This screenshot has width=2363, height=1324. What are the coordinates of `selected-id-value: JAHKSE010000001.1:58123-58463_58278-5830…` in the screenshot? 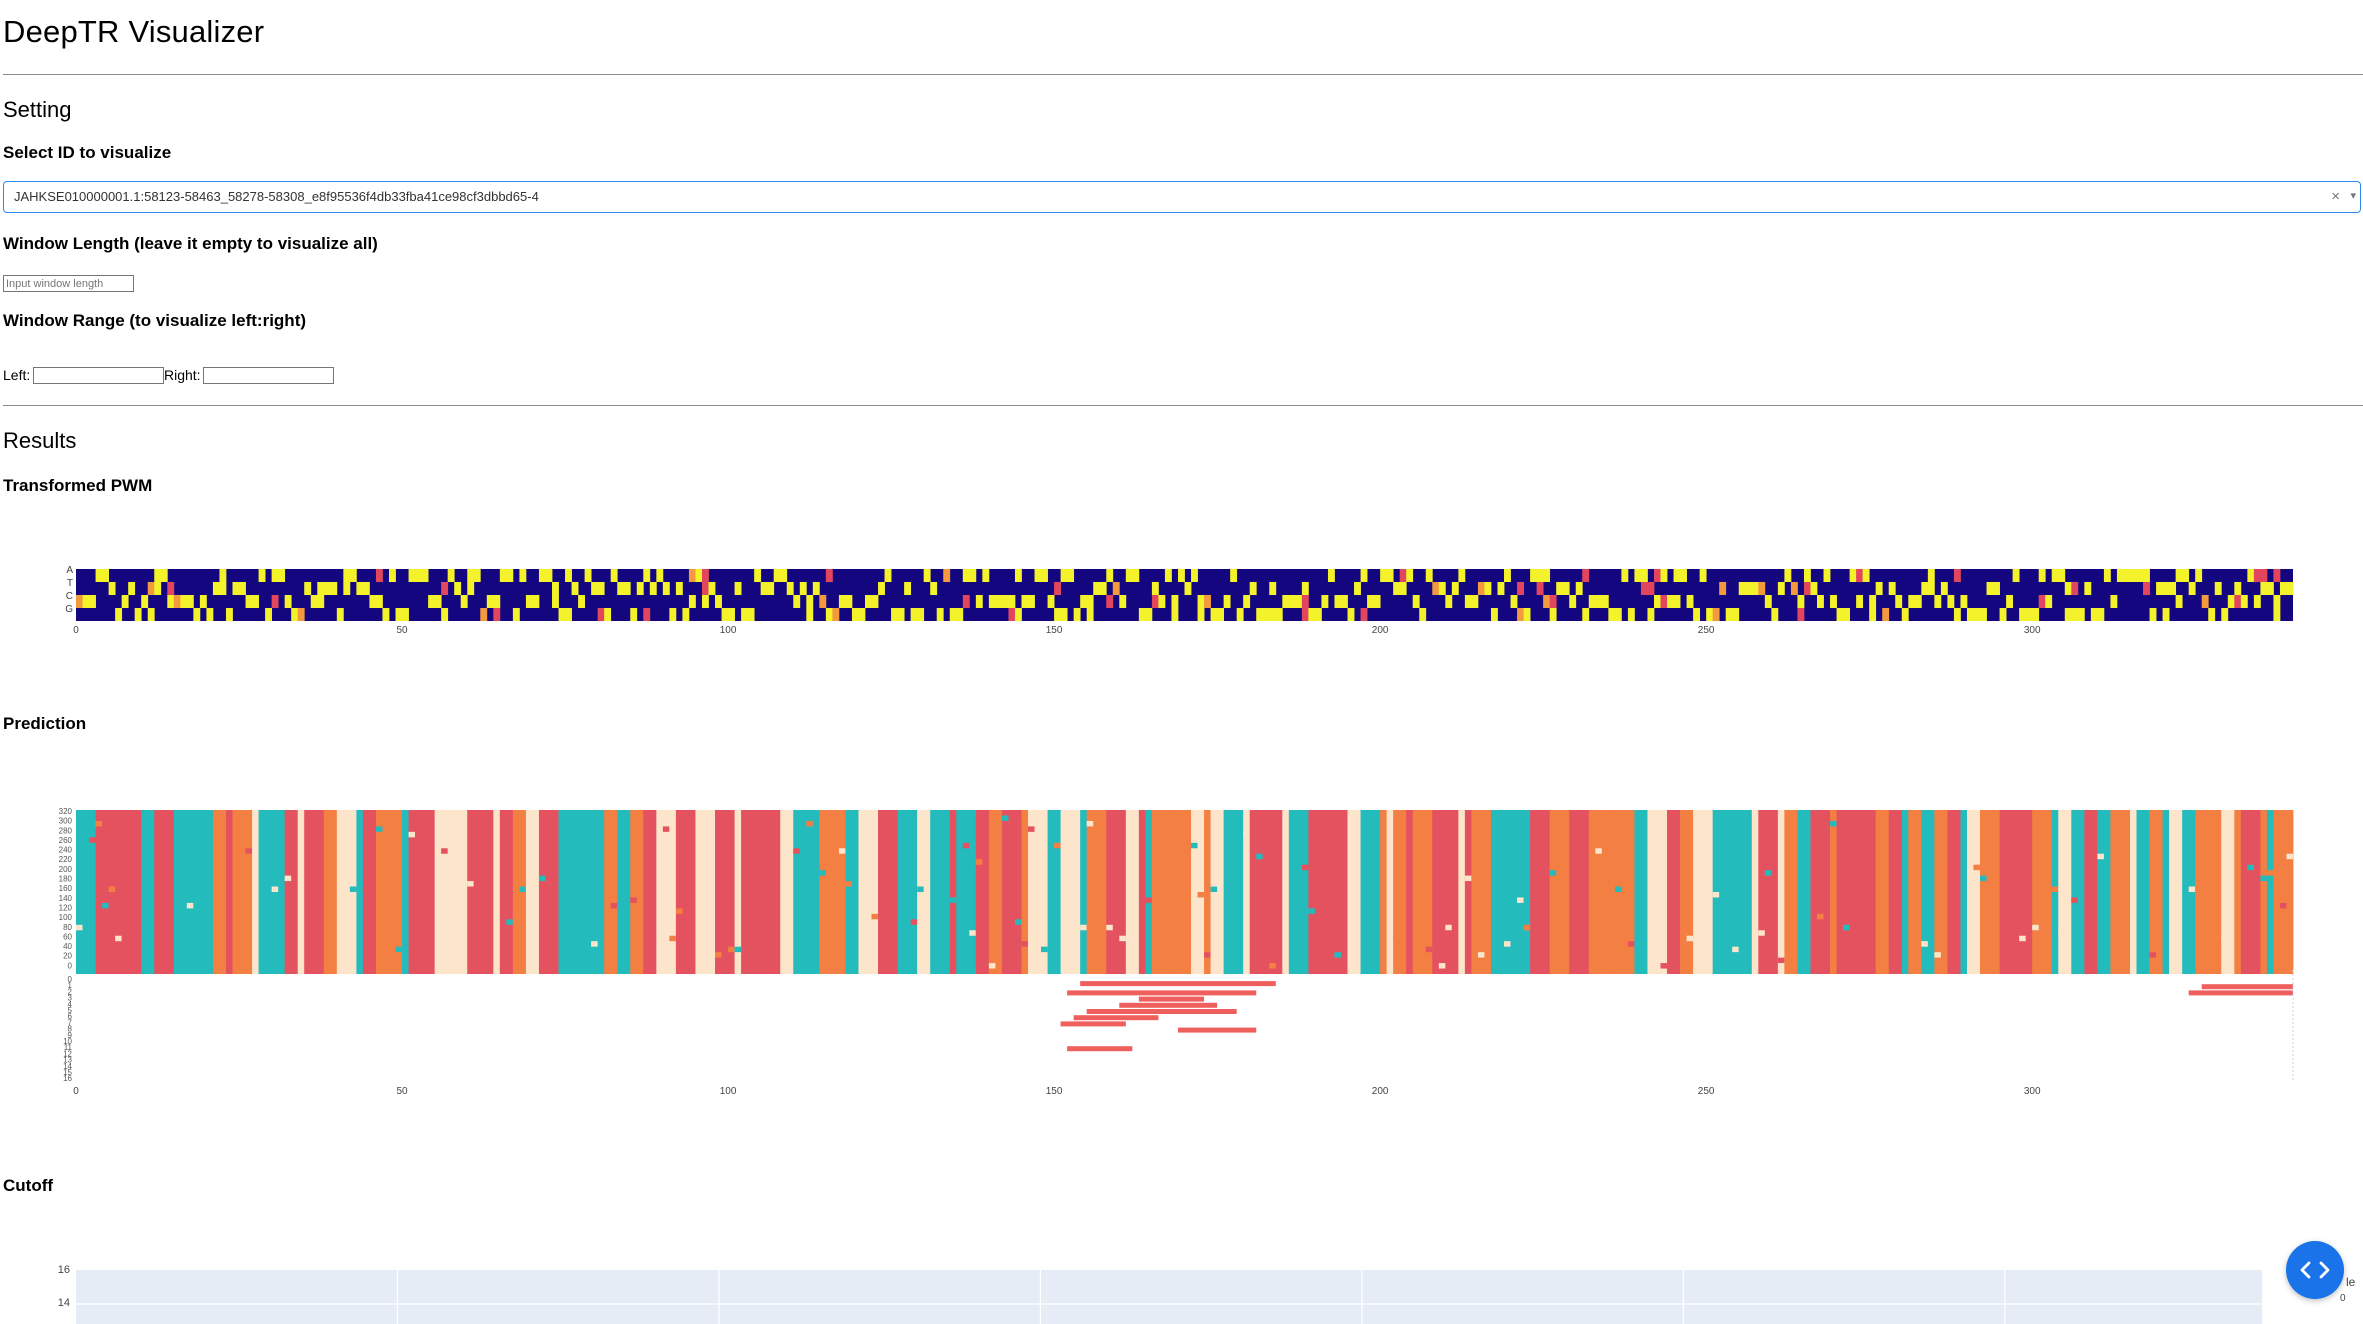 It's located at (276, 196).